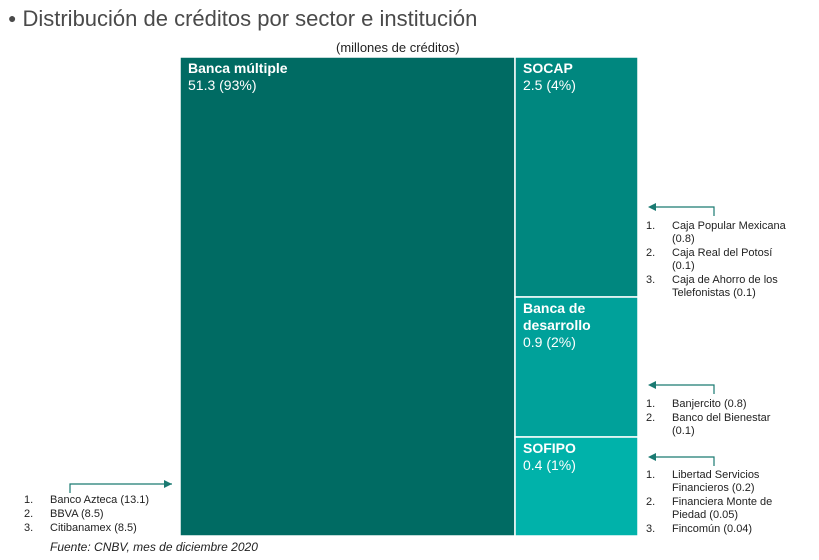 The width and height of the screenshot is (819, 560). What do you see at coordinates (725, 286) in the screenshot?
I see `annotation-socap-item-text: Caja de Ahorro de los Telefonistas (0.1)` at bounding box center [725, 286].